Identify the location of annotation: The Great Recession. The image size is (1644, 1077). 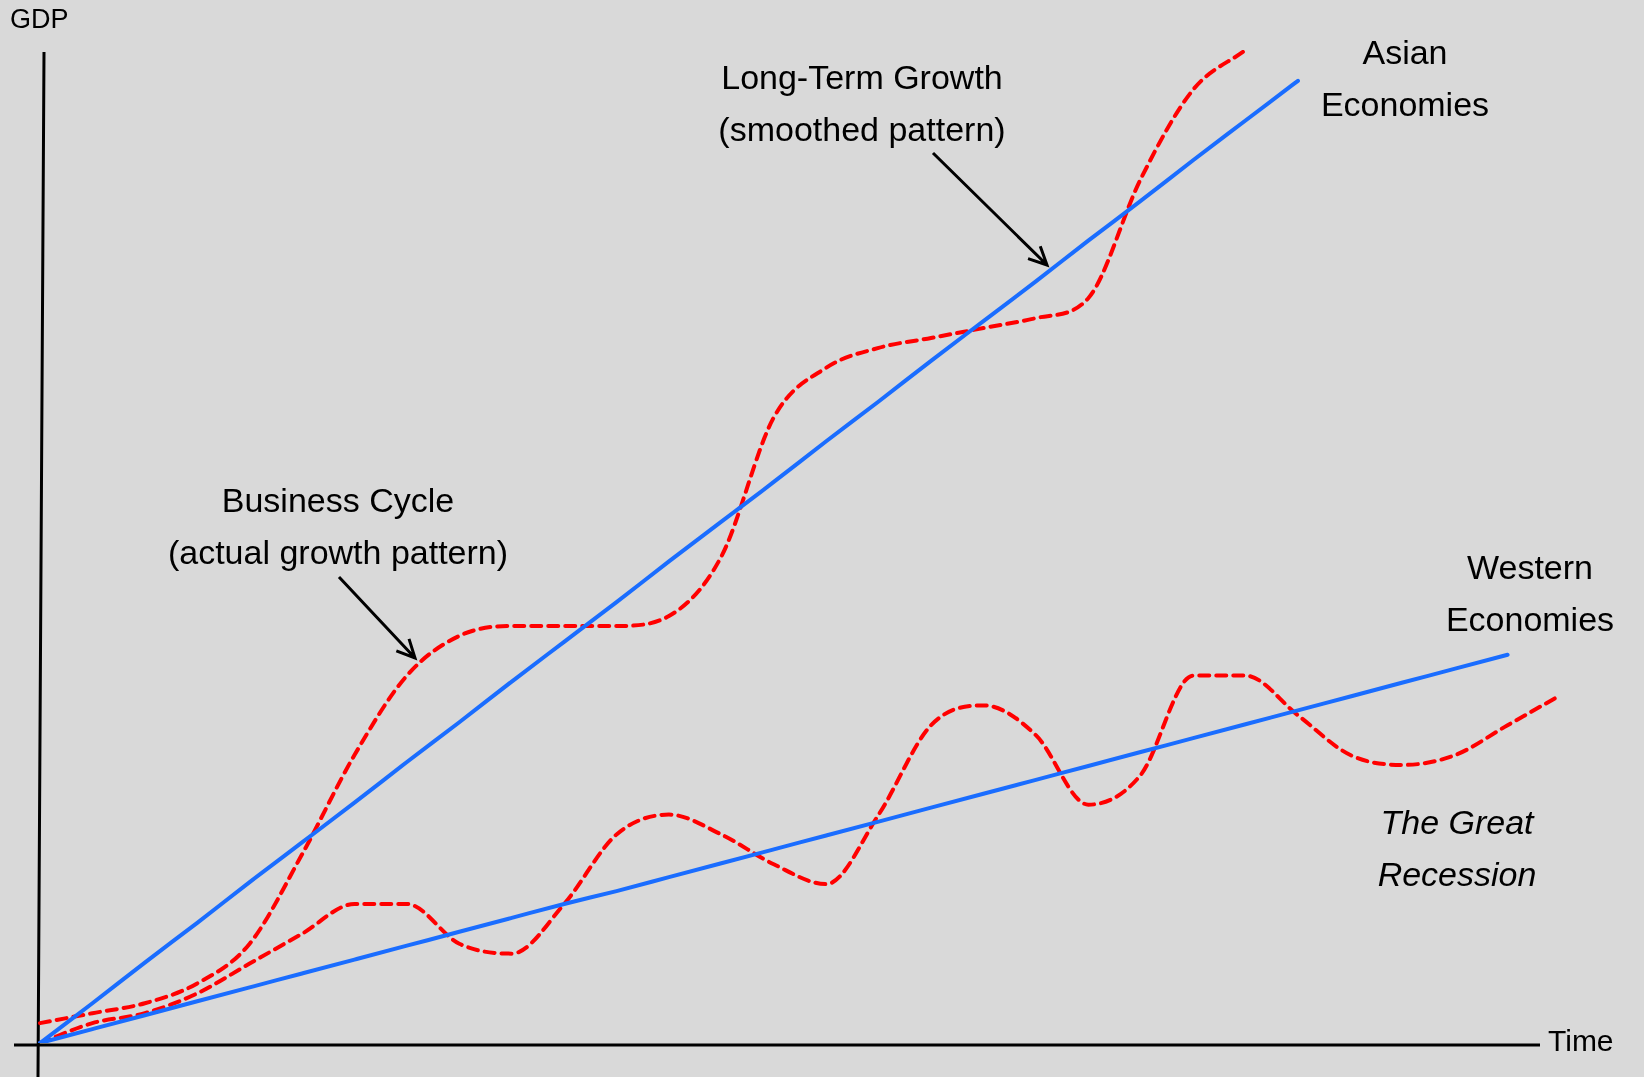
(1457, 848).